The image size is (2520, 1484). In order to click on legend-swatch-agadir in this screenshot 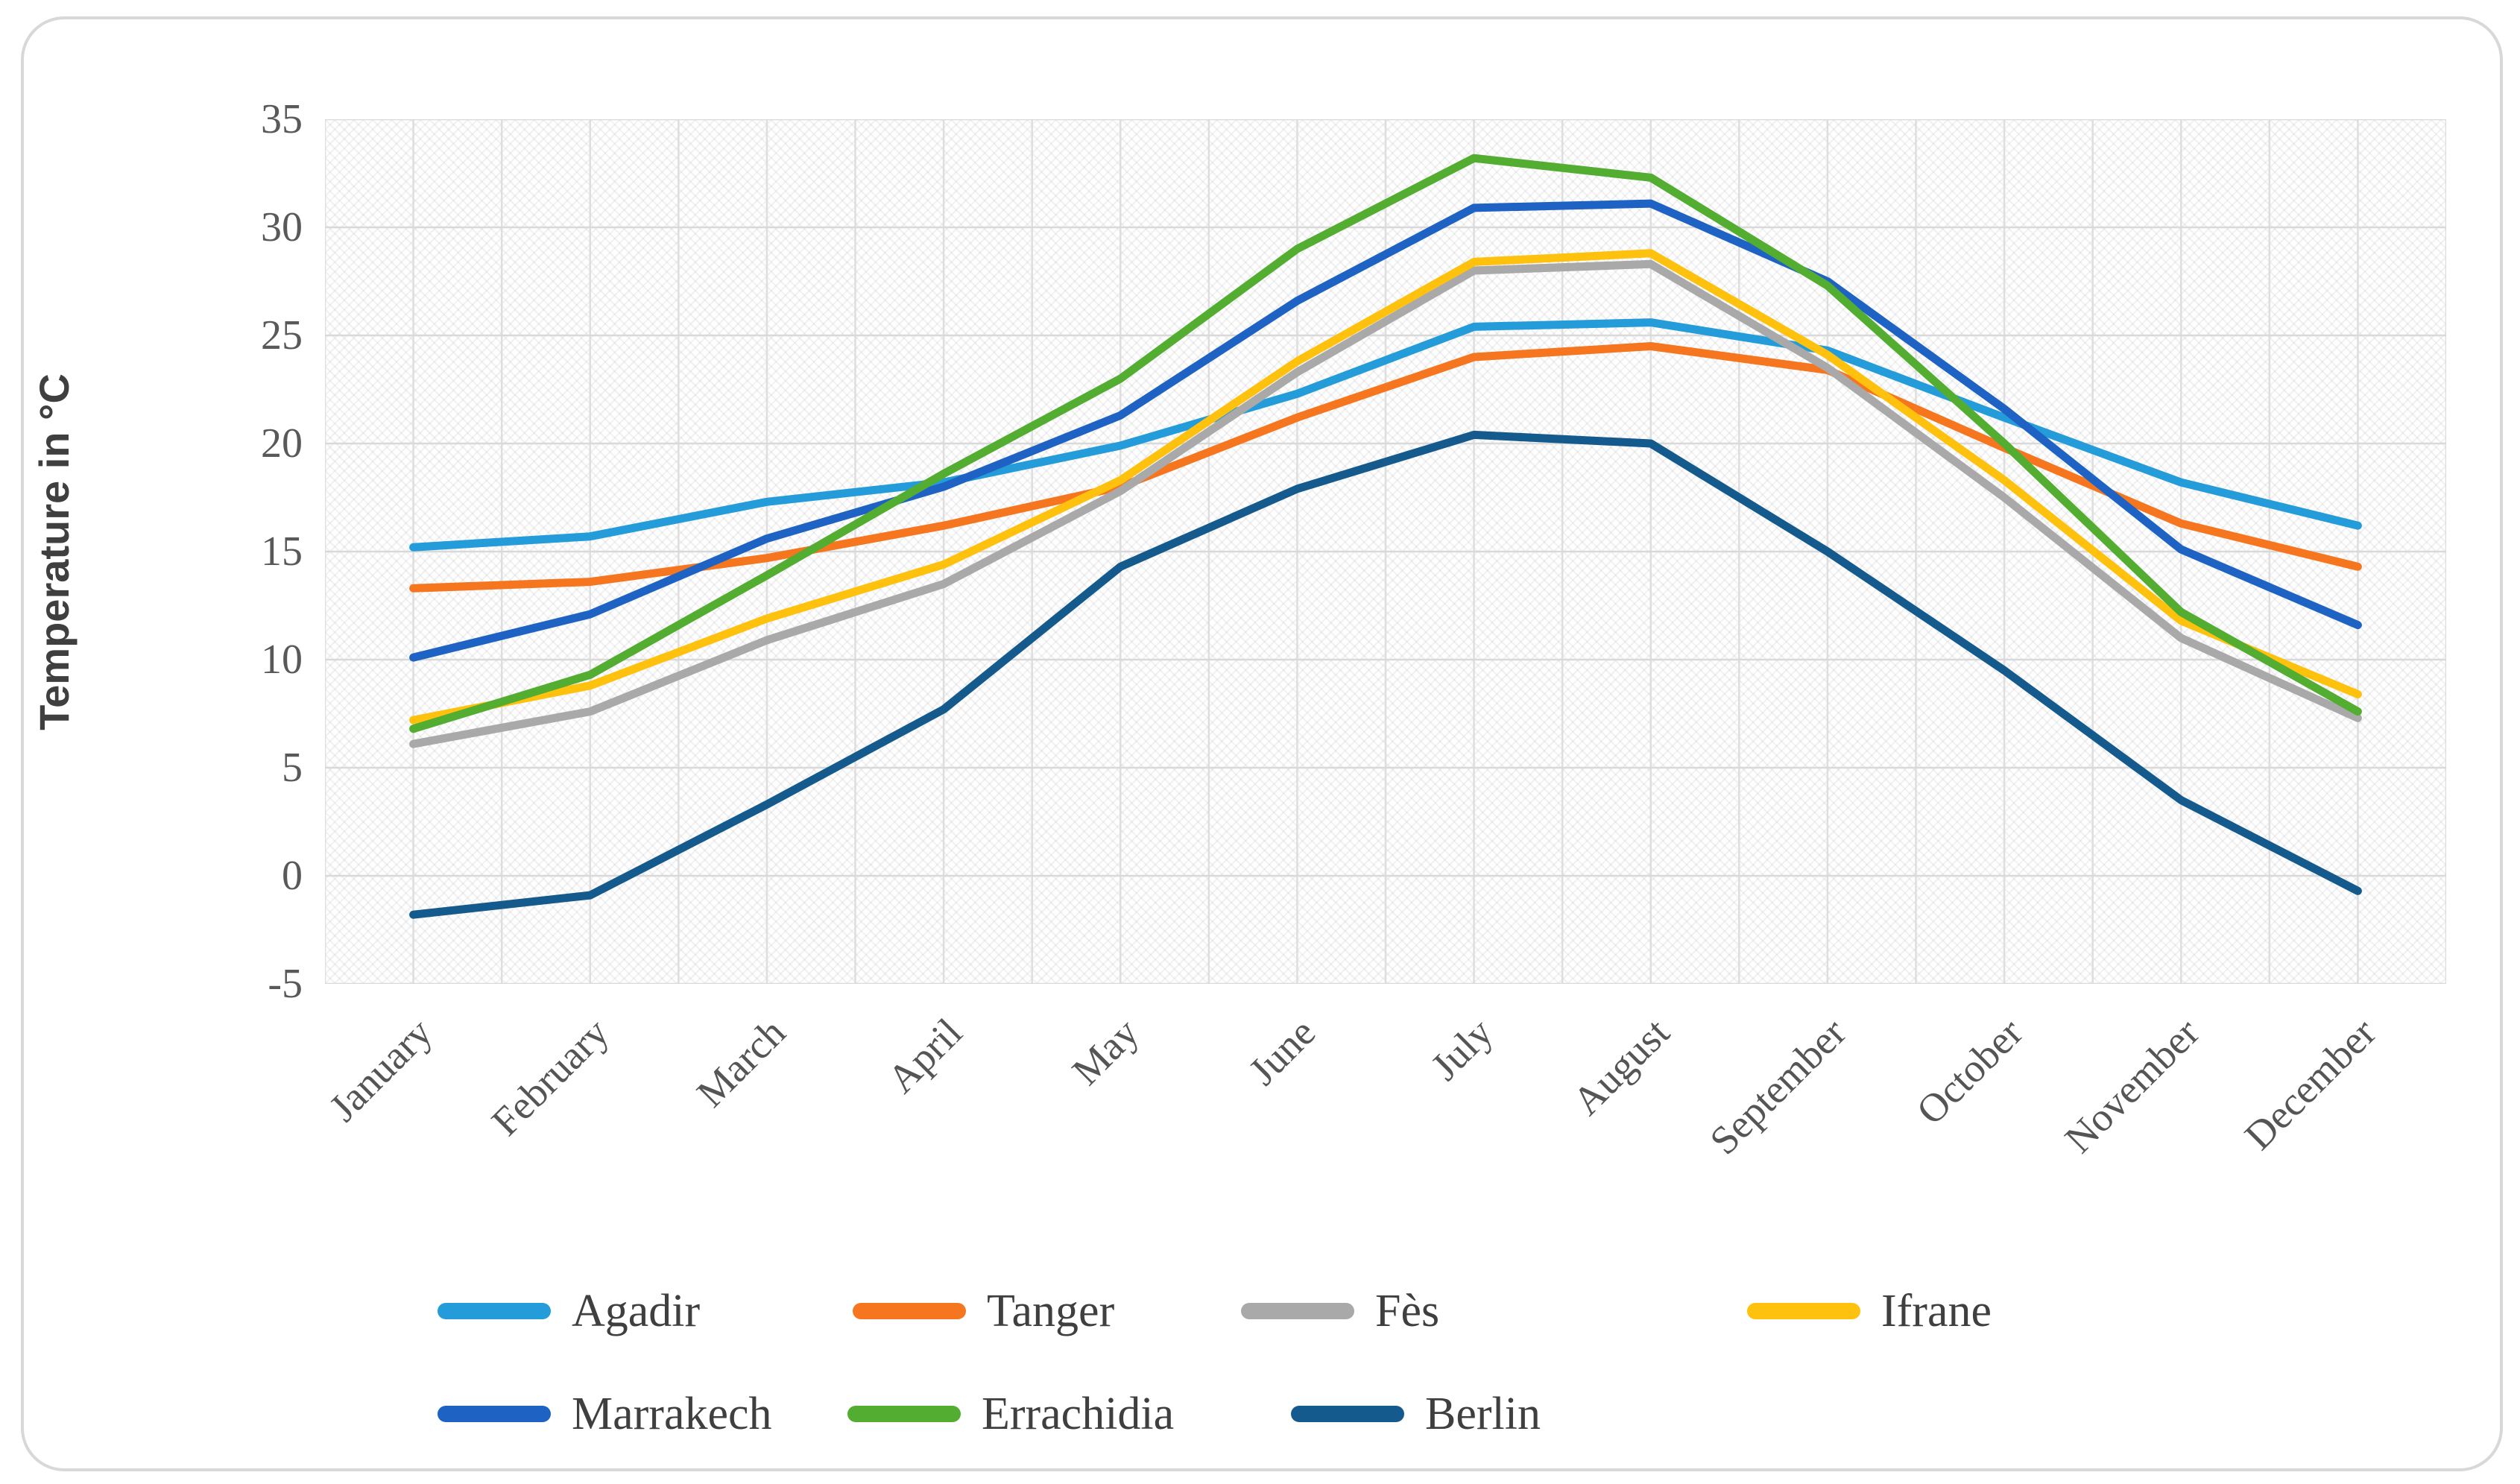, I will do `click(494, 1311)`.